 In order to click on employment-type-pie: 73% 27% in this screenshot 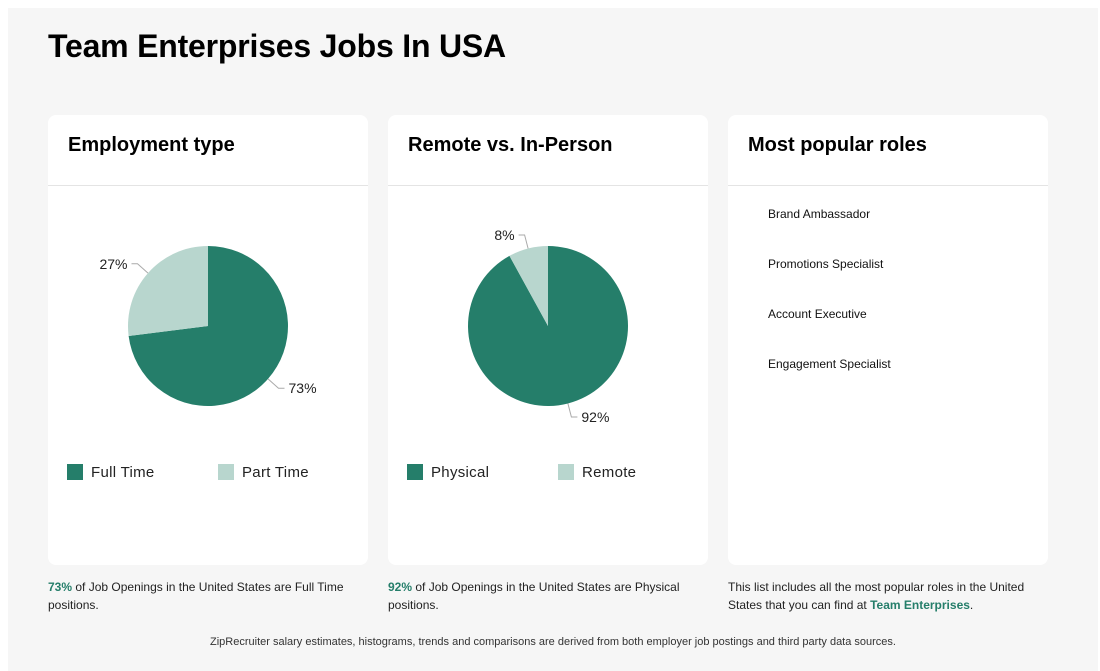, I will do `click(208, 326)`.